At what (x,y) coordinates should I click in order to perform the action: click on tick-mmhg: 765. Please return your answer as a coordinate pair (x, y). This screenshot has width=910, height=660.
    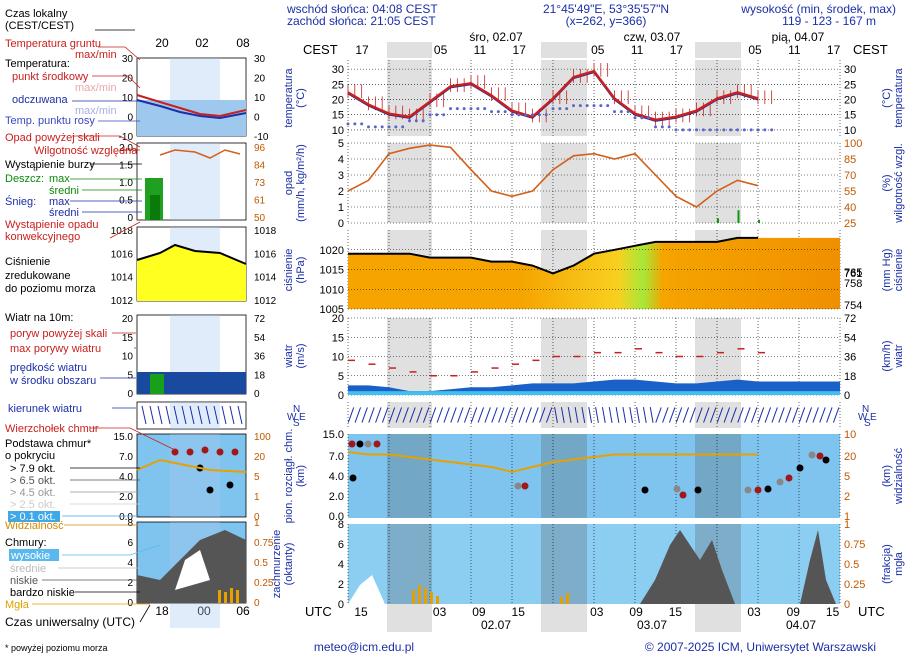
    Looking at the image, I should click on (853, 273).